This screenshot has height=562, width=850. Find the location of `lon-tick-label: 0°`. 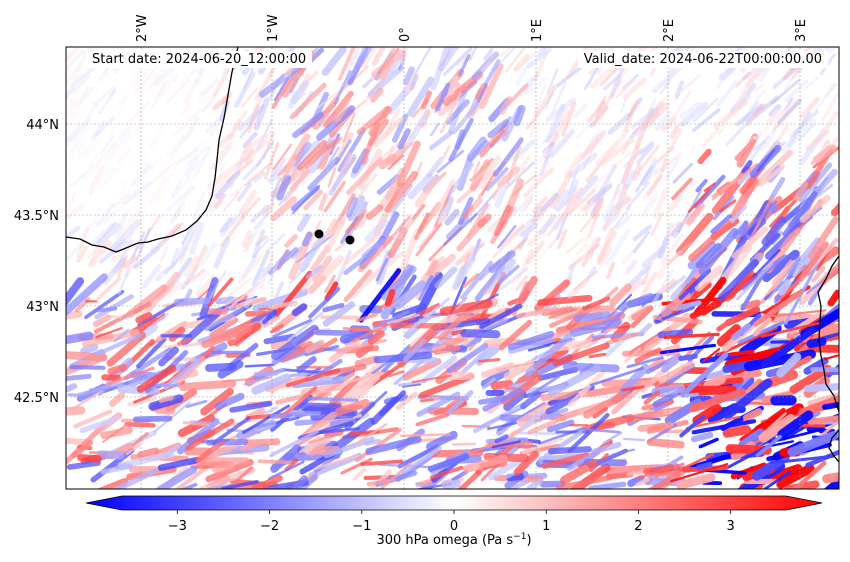

lon-tick-label: 0° is located at coordinates (405, 34).